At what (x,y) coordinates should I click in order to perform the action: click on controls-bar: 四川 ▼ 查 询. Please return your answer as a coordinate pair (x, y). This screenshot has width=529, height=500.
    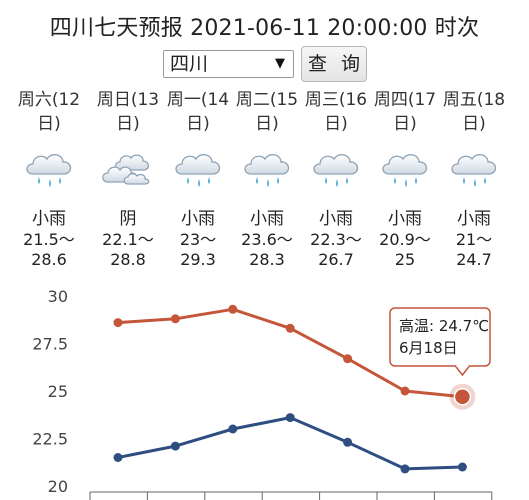
    Looking at the image, I should click on (264, 64).